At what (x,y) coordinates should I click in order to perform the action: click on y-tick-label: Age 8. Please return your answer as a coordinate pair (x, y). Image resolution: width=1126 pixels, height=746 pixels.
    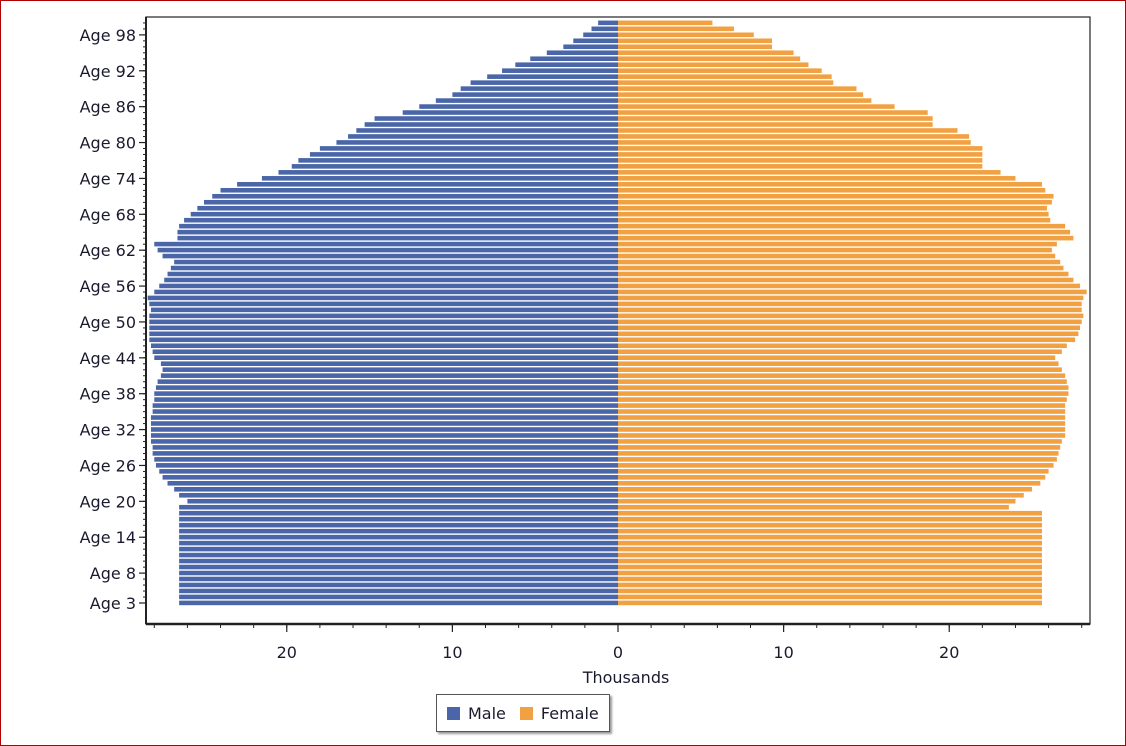
    Looking at the image, I should click on (113, 573).